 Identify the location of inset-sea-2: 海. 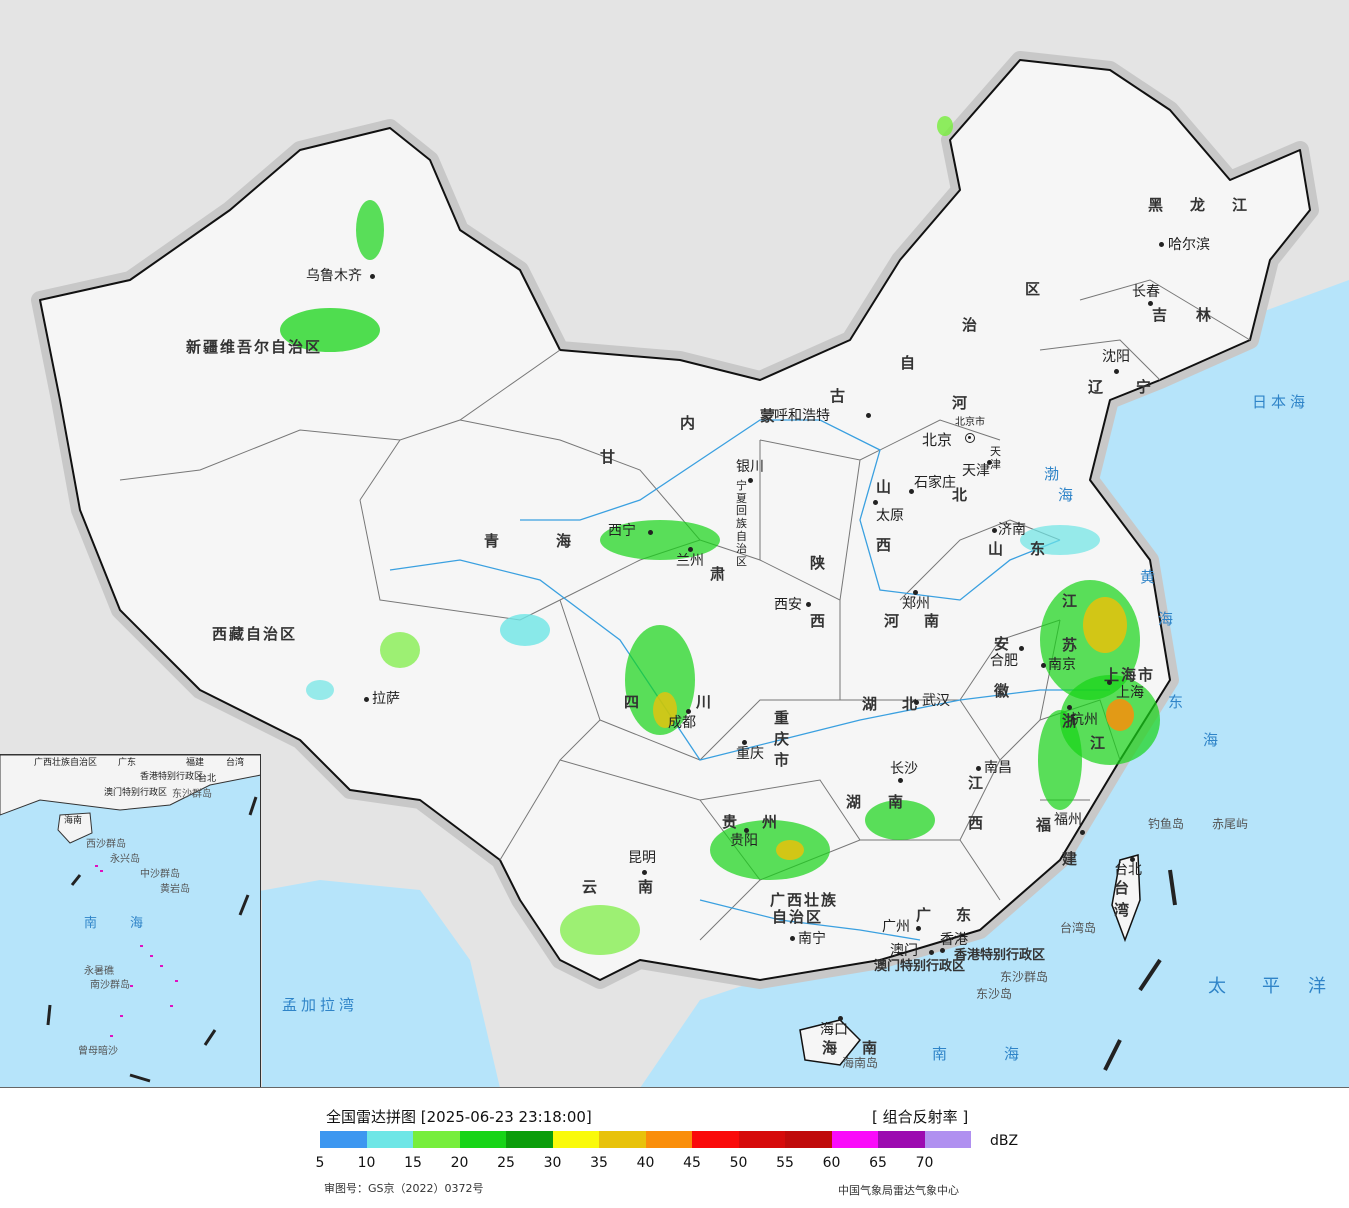
(139, 923).